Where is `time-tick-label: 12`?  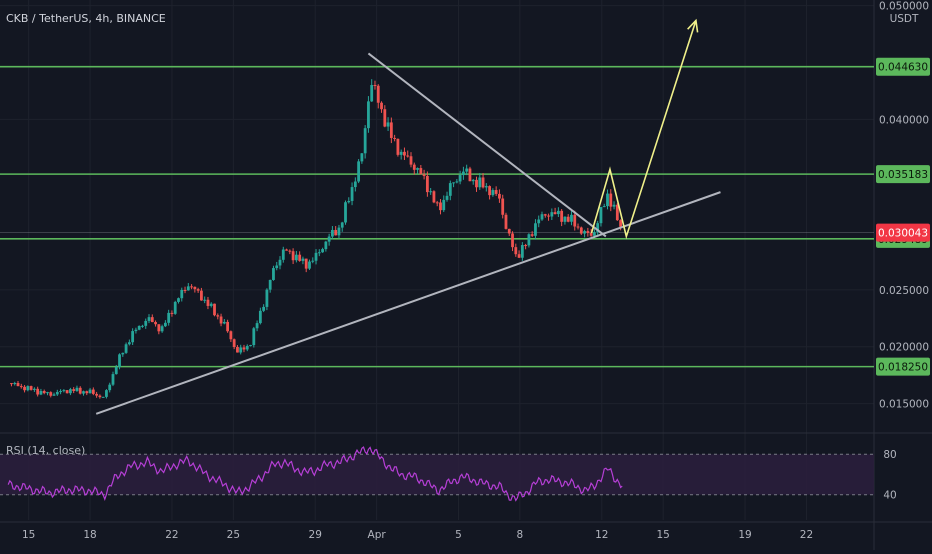
time-tick-label: 12 is located at coordinates (601, 535).